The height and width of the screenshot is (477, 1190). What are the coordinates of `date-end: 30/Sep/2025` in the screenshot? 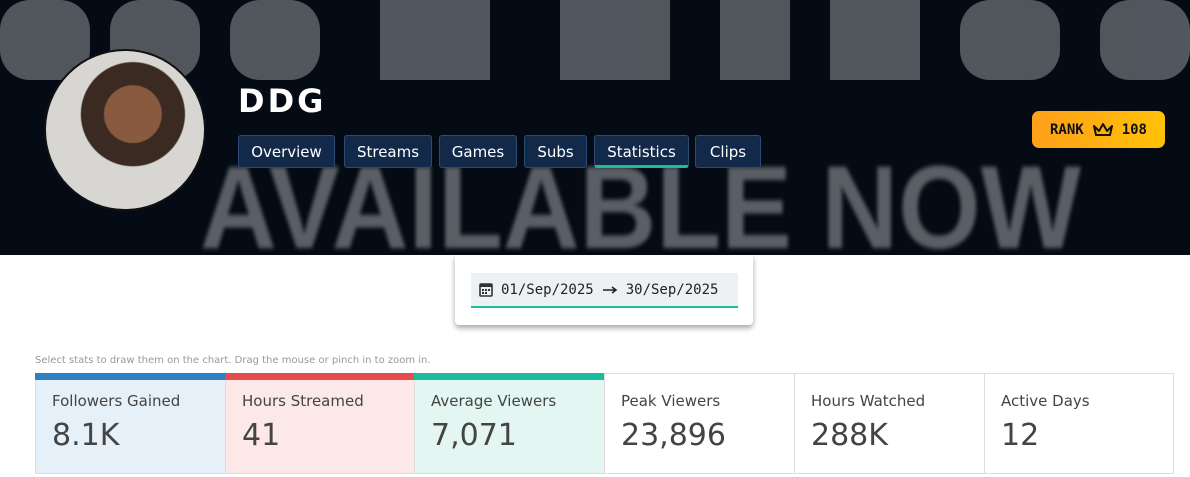 It's located at (672, 289).